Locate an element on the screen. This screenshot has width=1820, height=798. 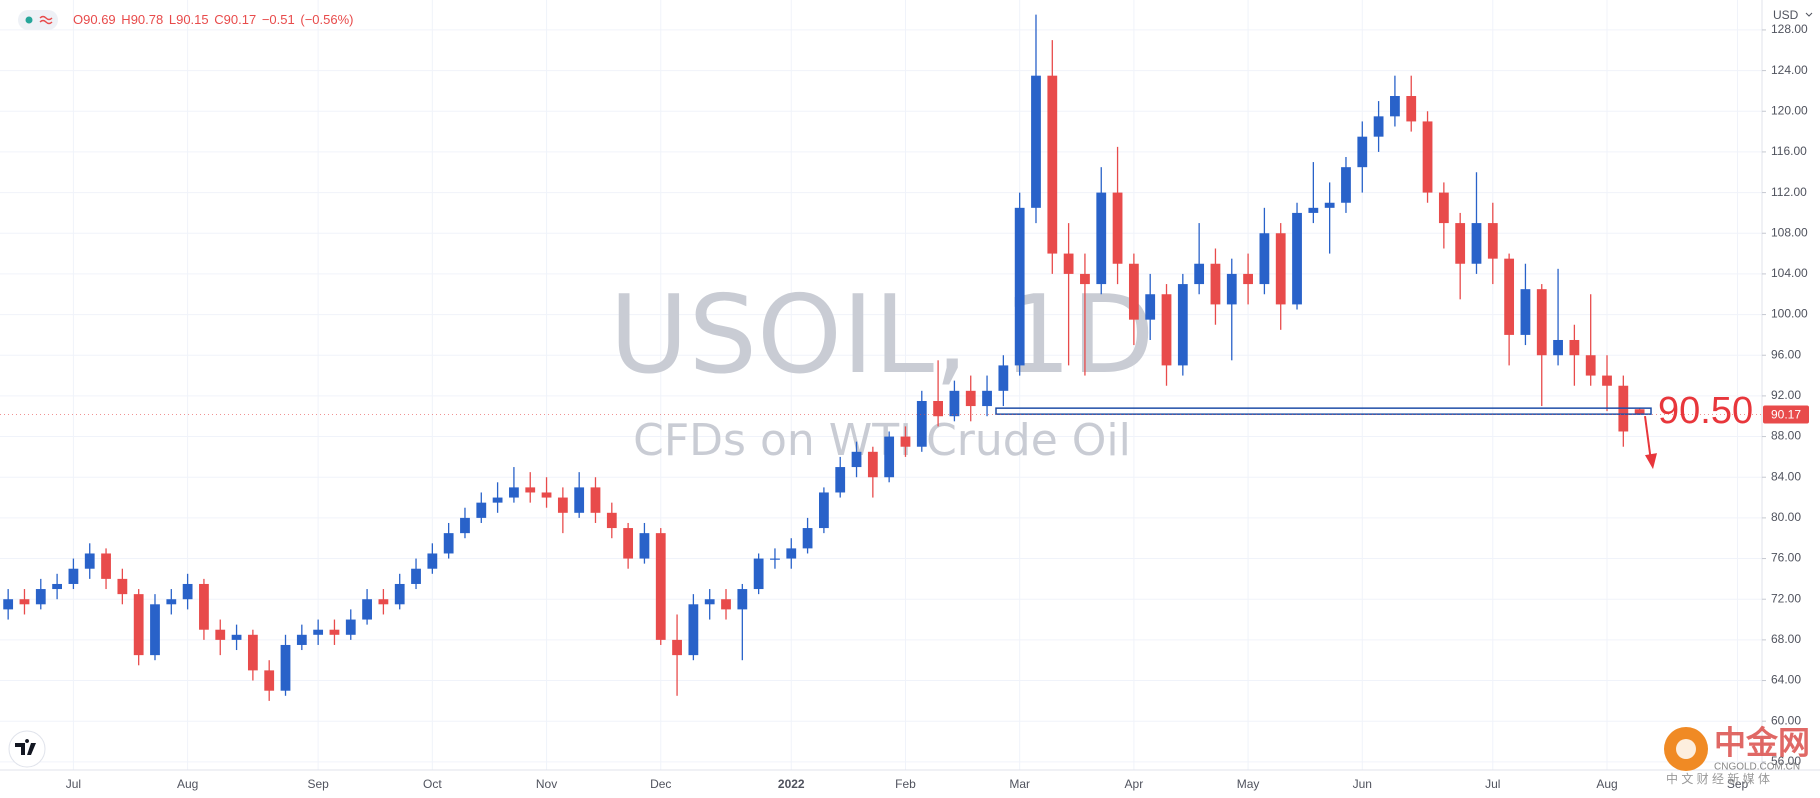
close-prefix: C is located at coordinates (218, 19).